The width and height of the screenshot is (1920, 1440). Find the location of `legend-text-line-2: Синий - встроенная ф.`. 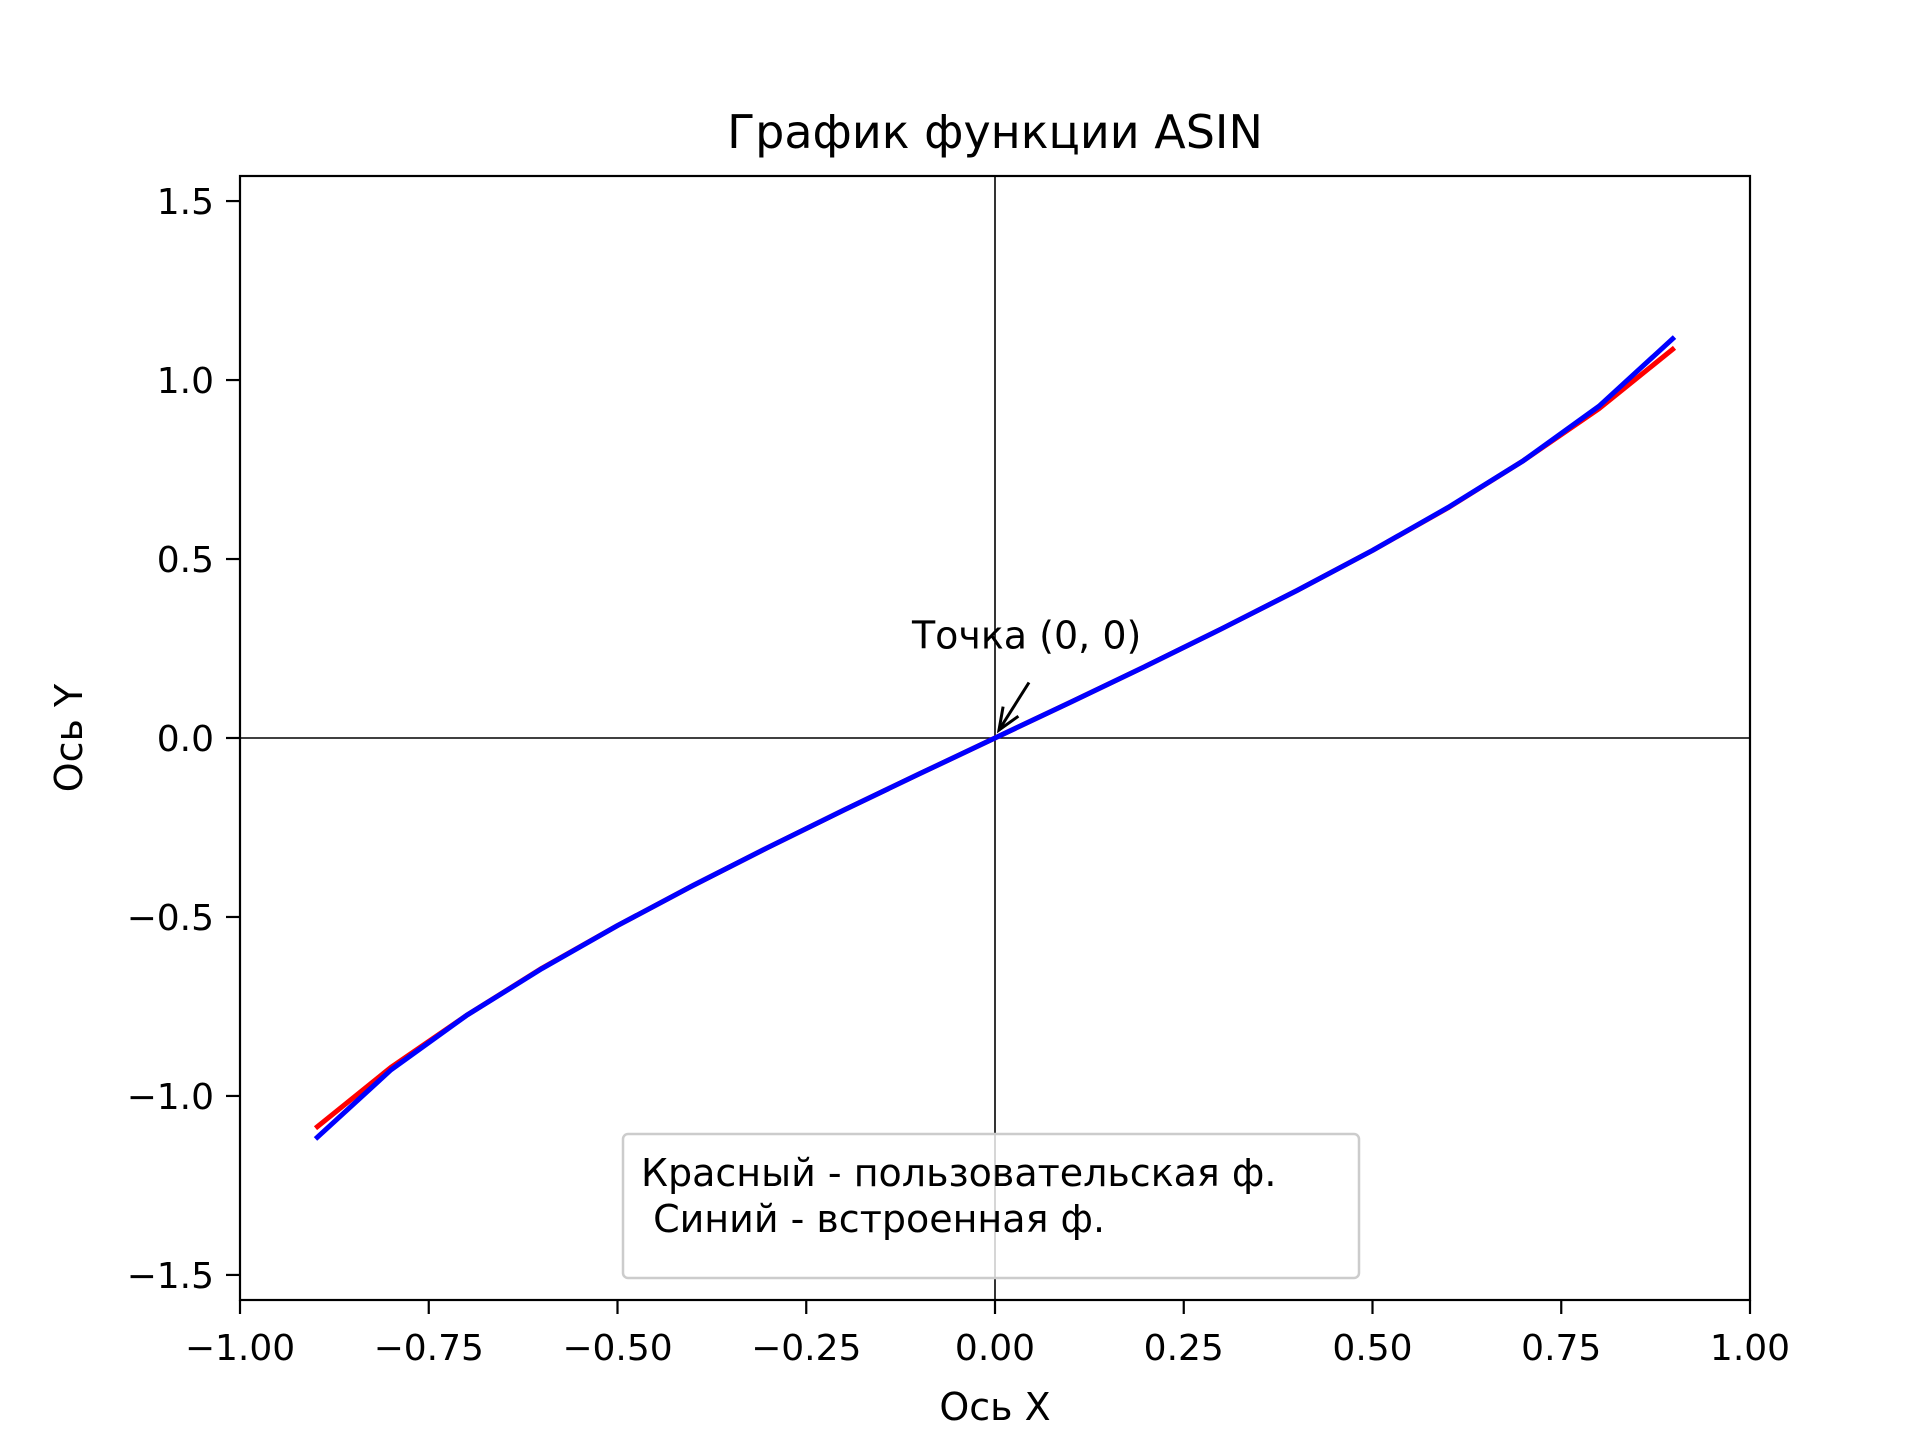

legend-text-line-2: Синий - встроенная ф. is located at coordinates (873, 1219).